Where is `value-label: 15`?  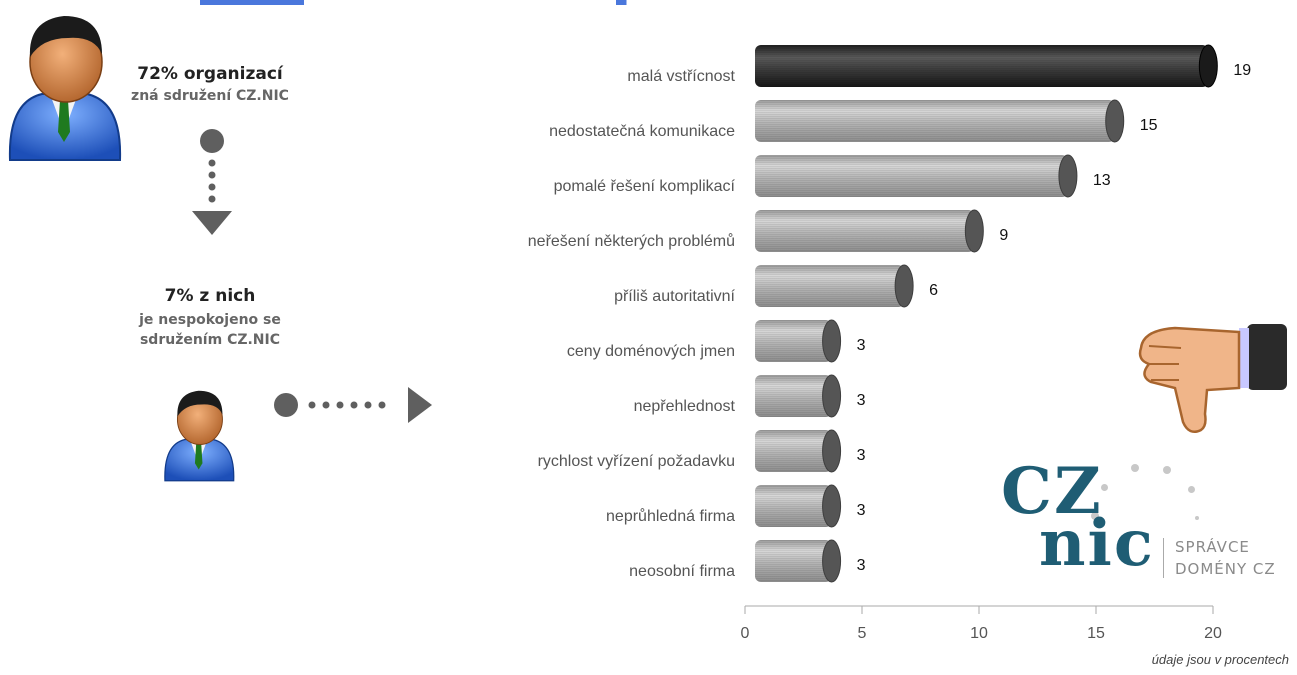
value-label: 15 is located at coordinates (1149, 125).